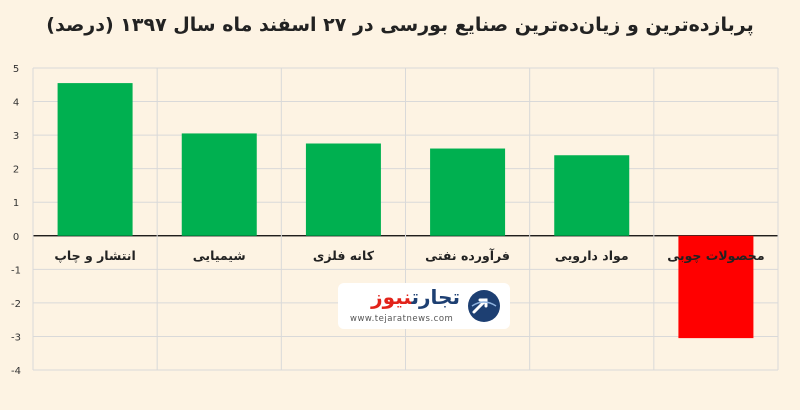  I want to click on y-tick-label: 3, so click(16, 136).